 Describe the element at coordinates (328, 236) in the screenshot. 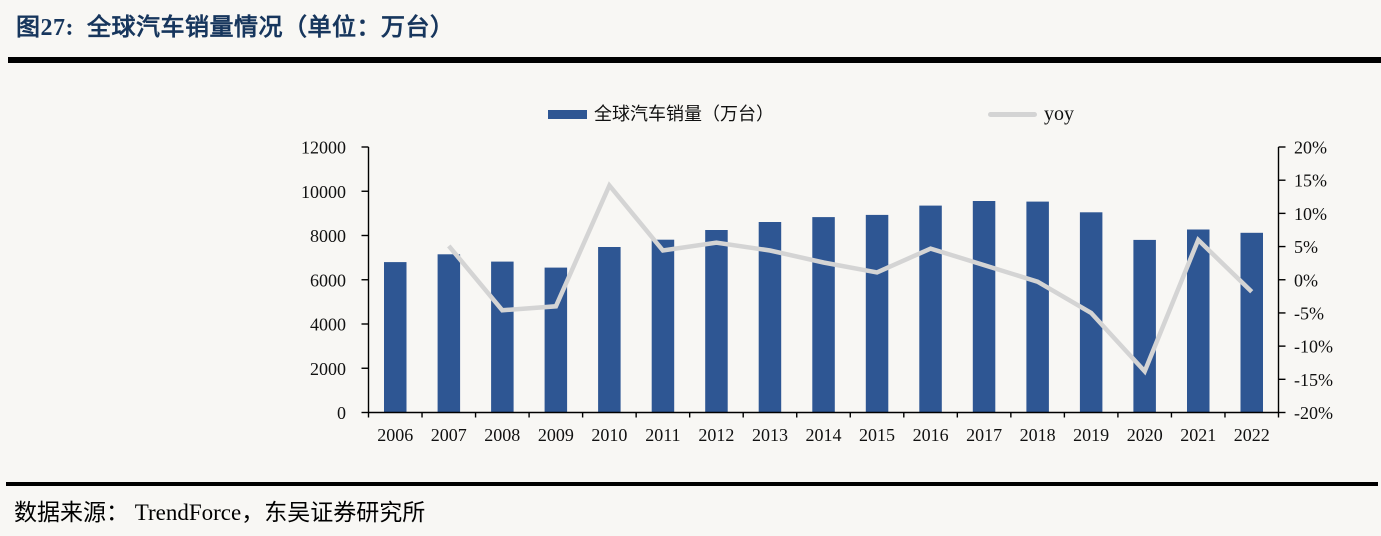

I see `left-axis-tick-label: 8000` at that location.